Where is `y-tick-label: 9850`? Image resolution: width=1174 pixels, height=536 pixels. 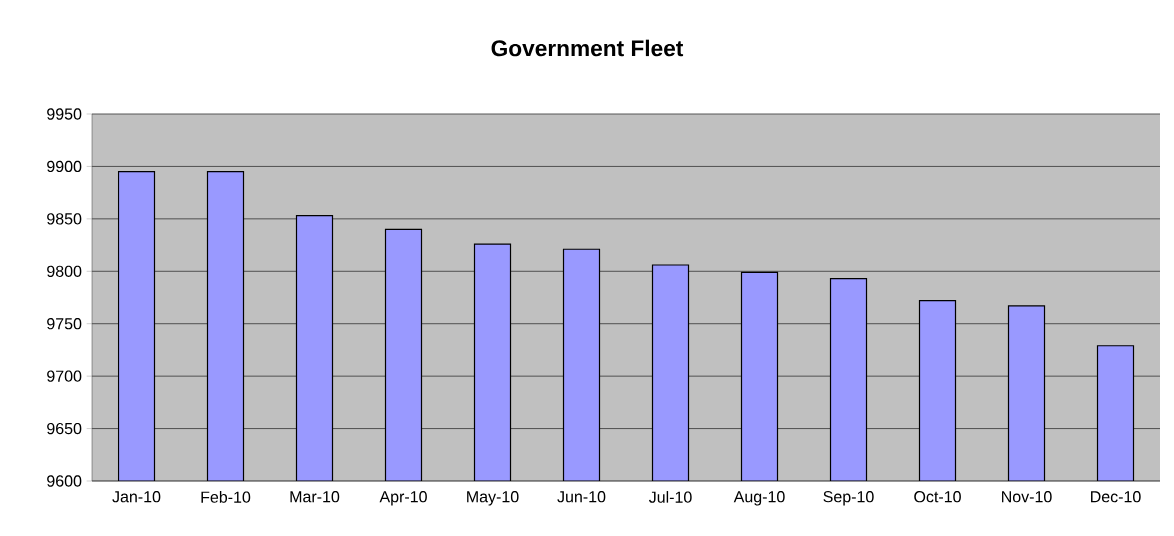 y-tick-label: 9850 is located at coordinates (64, 219).